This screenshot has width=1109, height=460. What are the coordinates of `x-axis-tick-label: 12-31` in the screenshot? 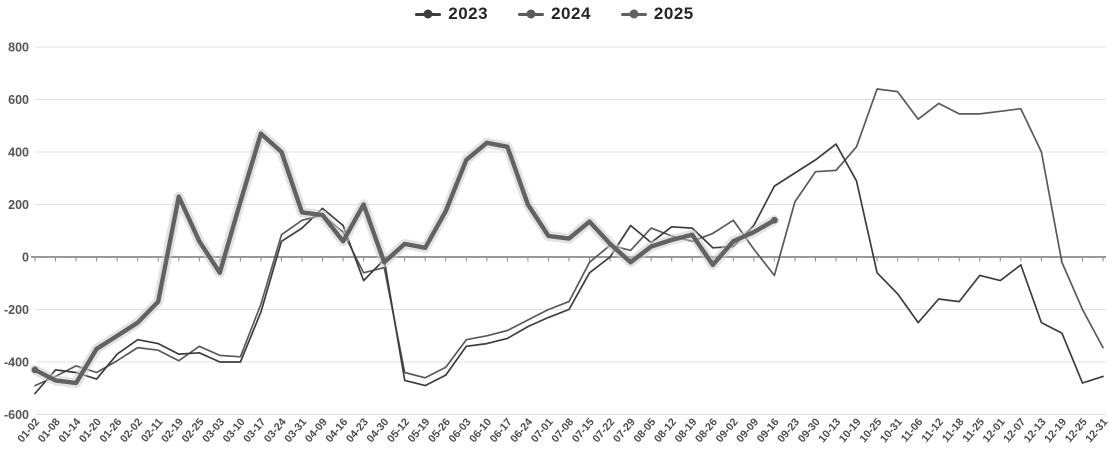 It's located at (1096, 430).